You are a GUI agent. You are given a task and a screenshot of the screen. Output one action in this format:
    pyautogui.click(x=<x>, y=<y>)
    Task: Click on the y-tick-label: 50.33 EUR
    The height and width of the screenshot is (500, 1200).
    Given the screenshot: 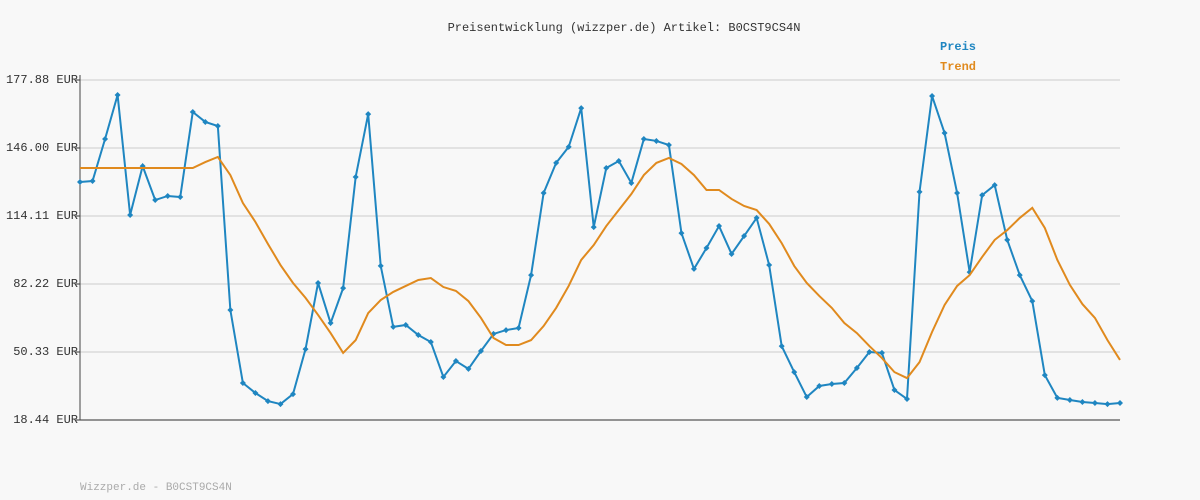 What is the action you would take?
    pyautogui.click(x=45, y=352)
    